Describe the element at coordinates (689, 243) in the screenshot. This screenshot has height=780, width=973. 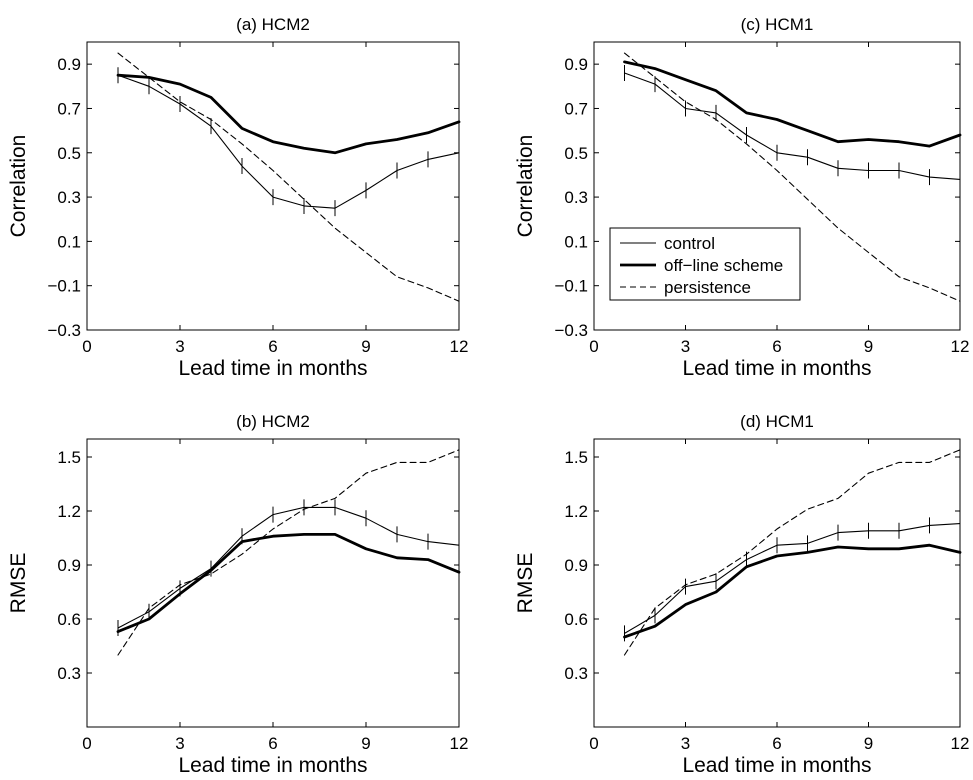
I see `legend-label: control` at that location.